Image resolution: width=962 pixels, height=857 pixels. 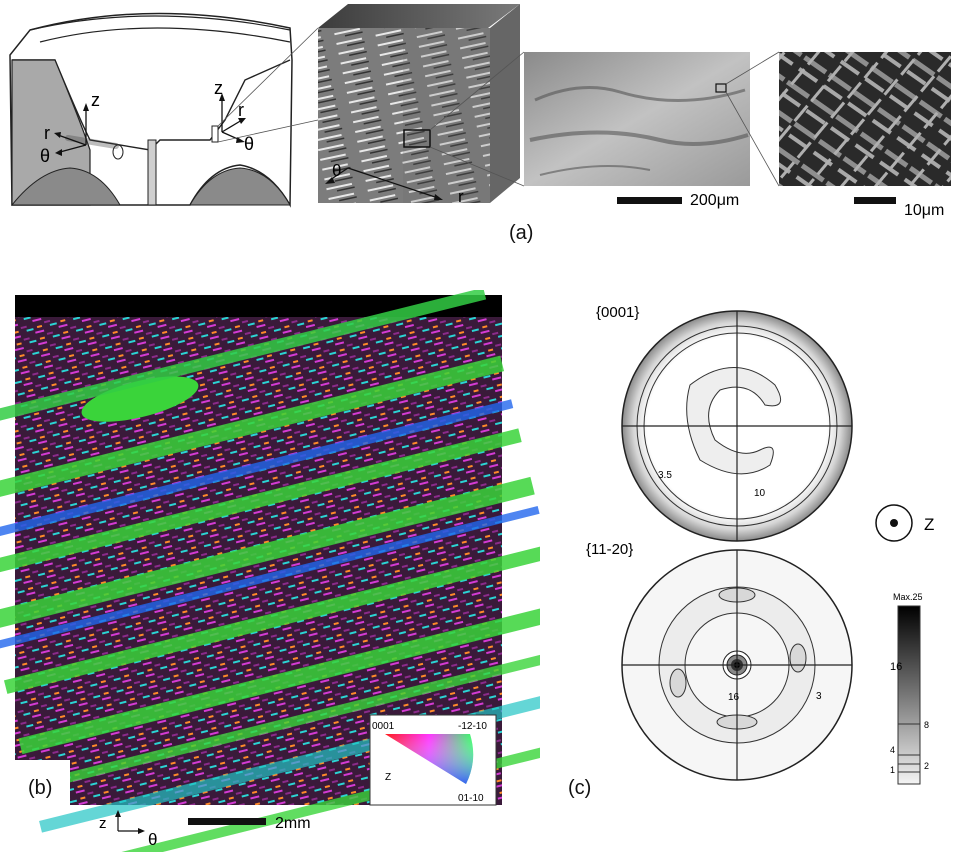 What do you see at coordinates (649, 200) in the screenshot?
I see `scale-bar-200um` at bounding box center [649, 200].